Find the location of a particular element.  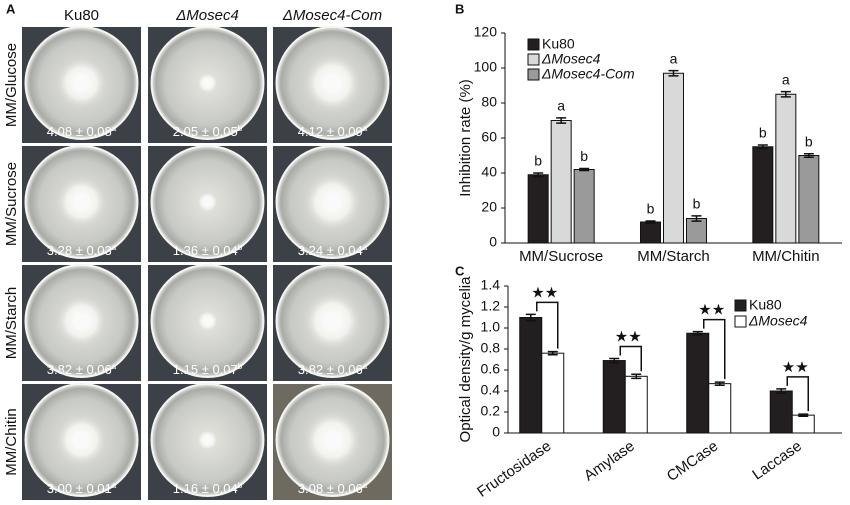

column-header: Ku80 is located at coordinates (81, 15).